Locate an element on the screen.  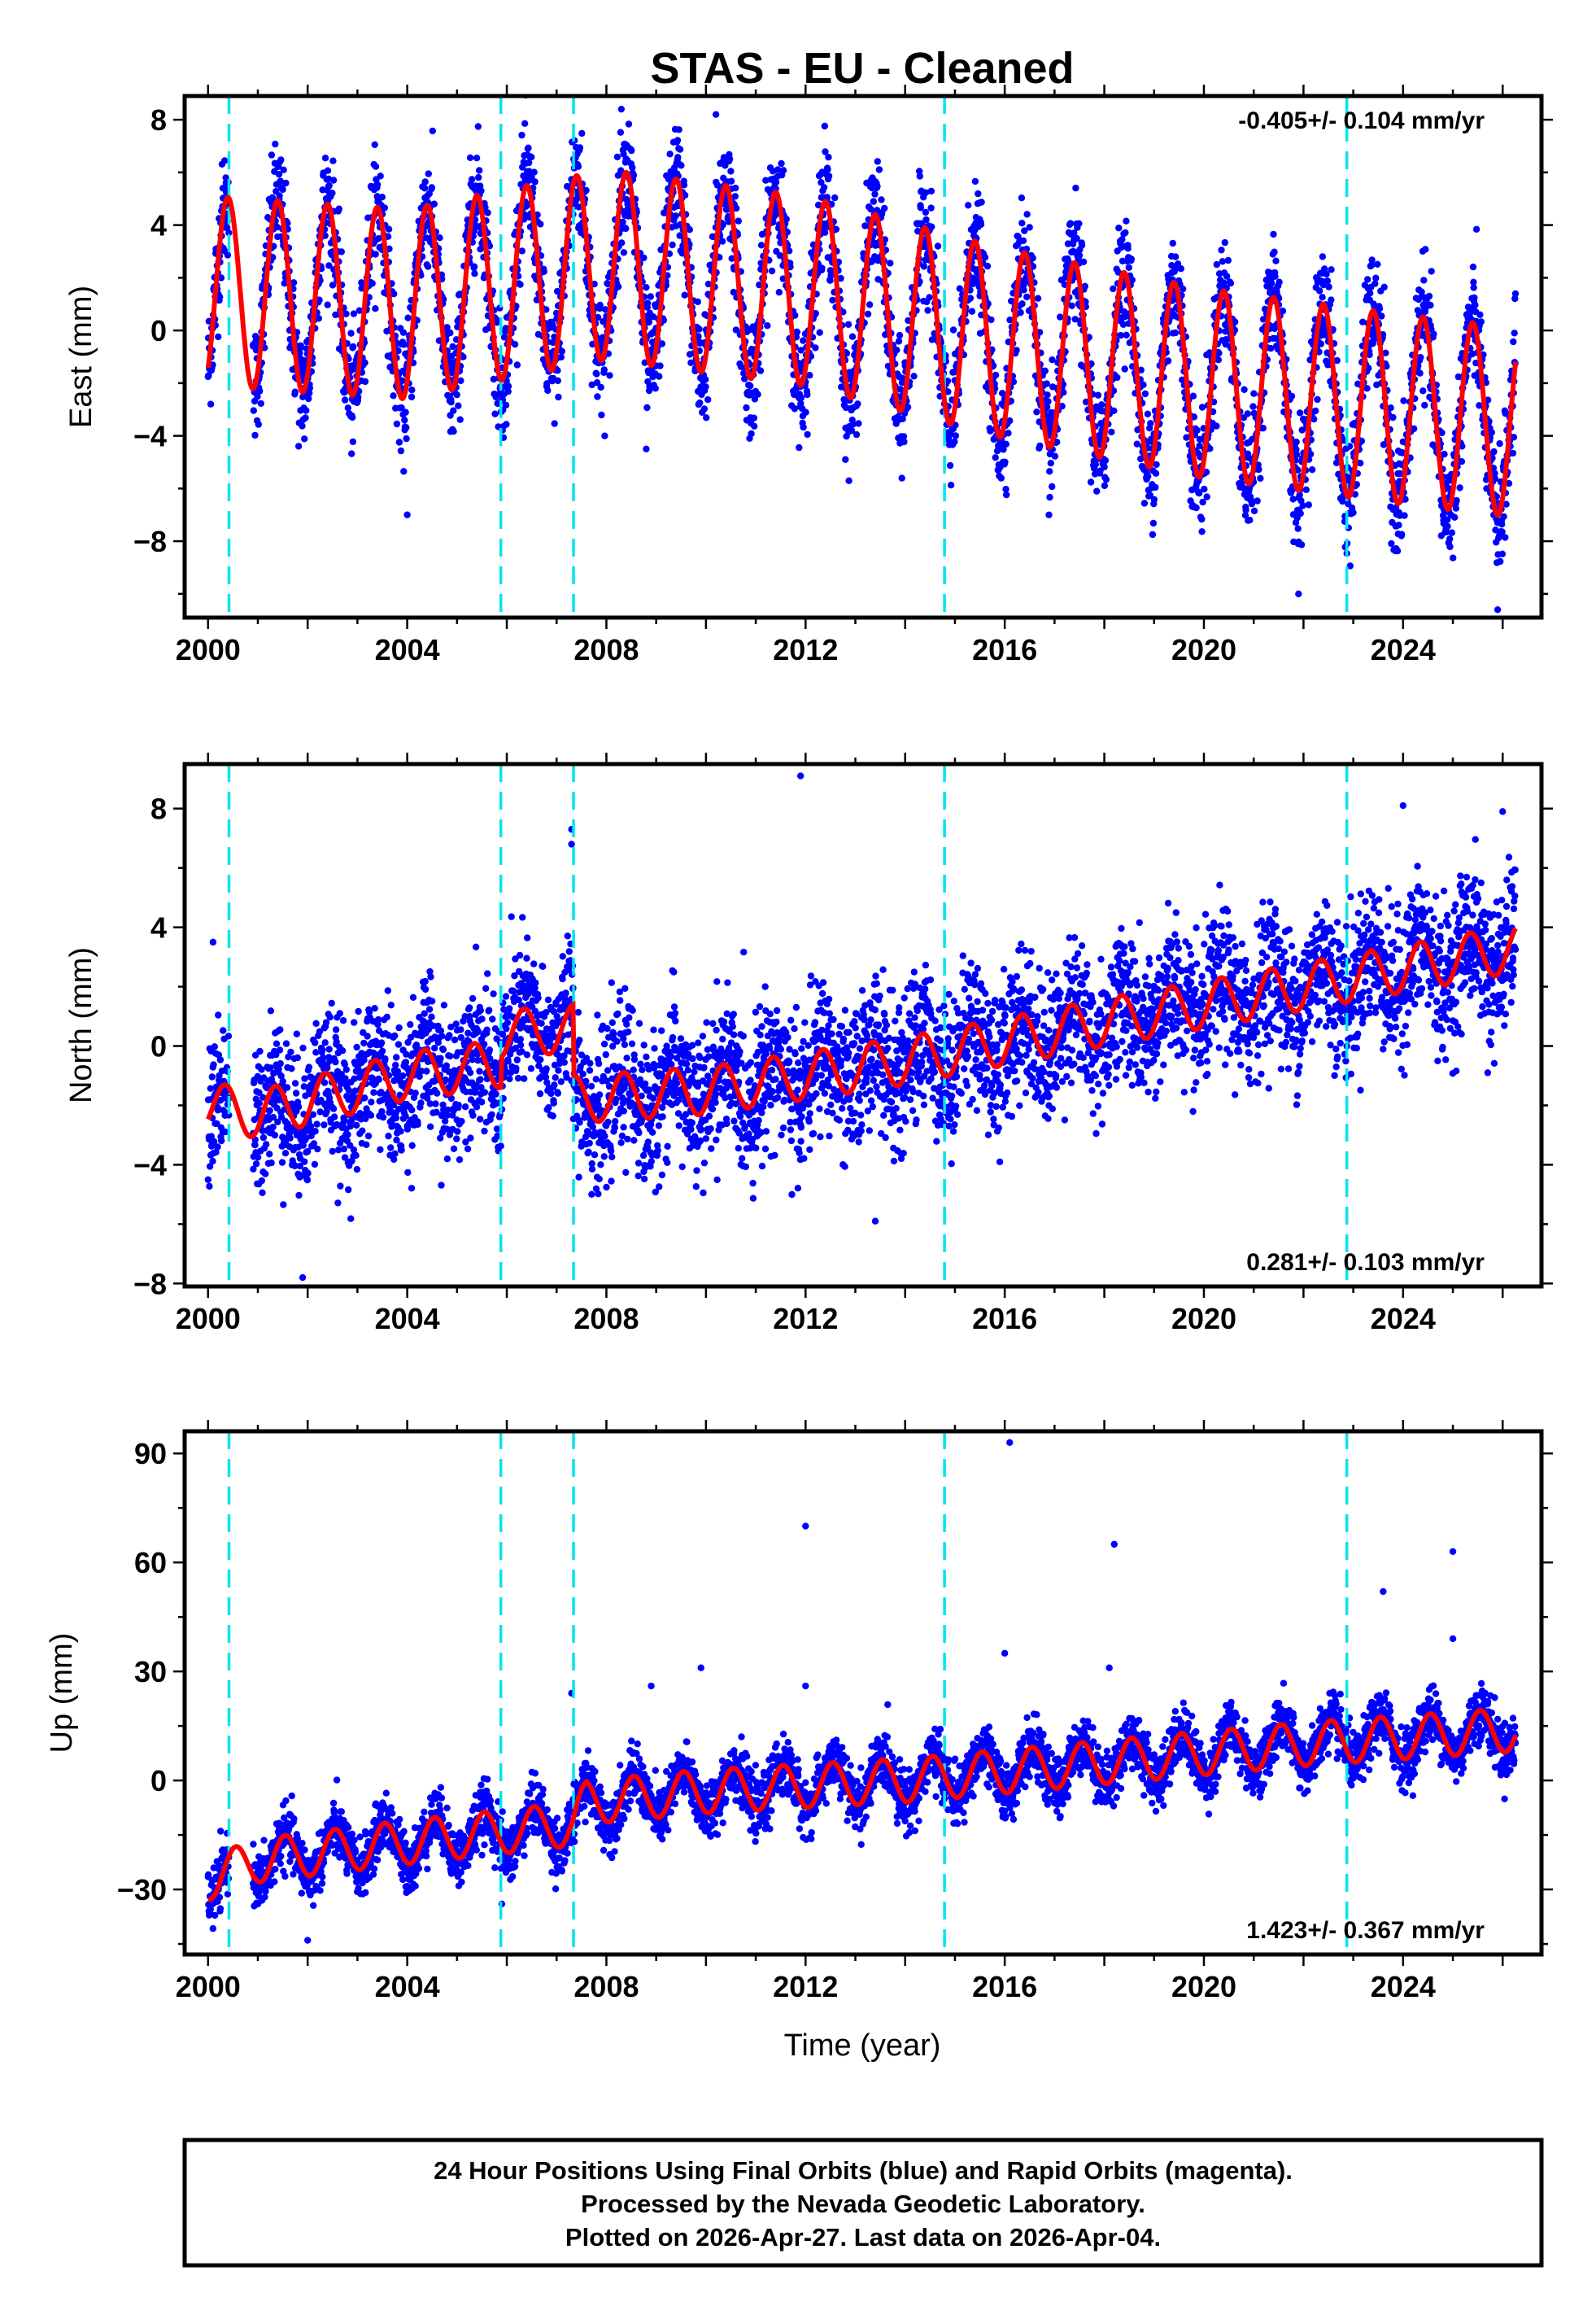
outlier-point is located at coordinates (1498, 610).